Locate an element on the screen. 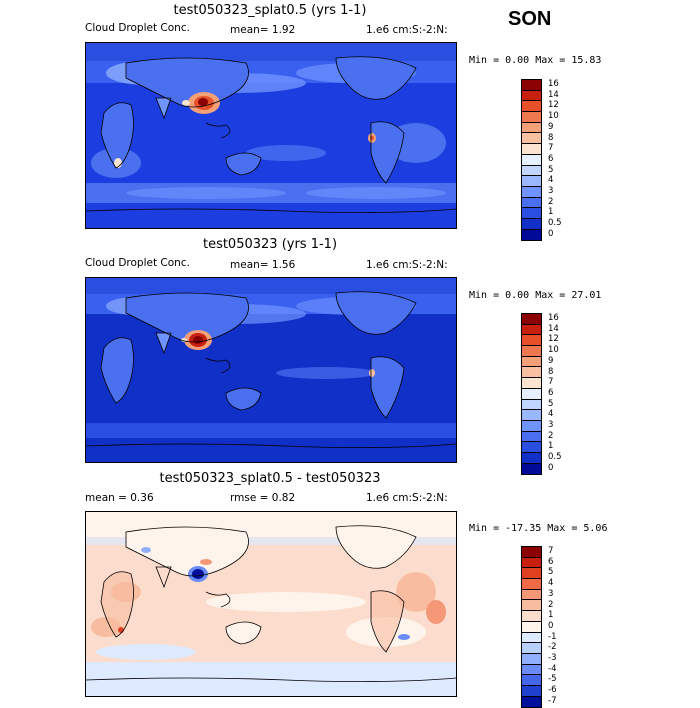  colorbar-tick-label: -5 is located at coordinates (552, 679).